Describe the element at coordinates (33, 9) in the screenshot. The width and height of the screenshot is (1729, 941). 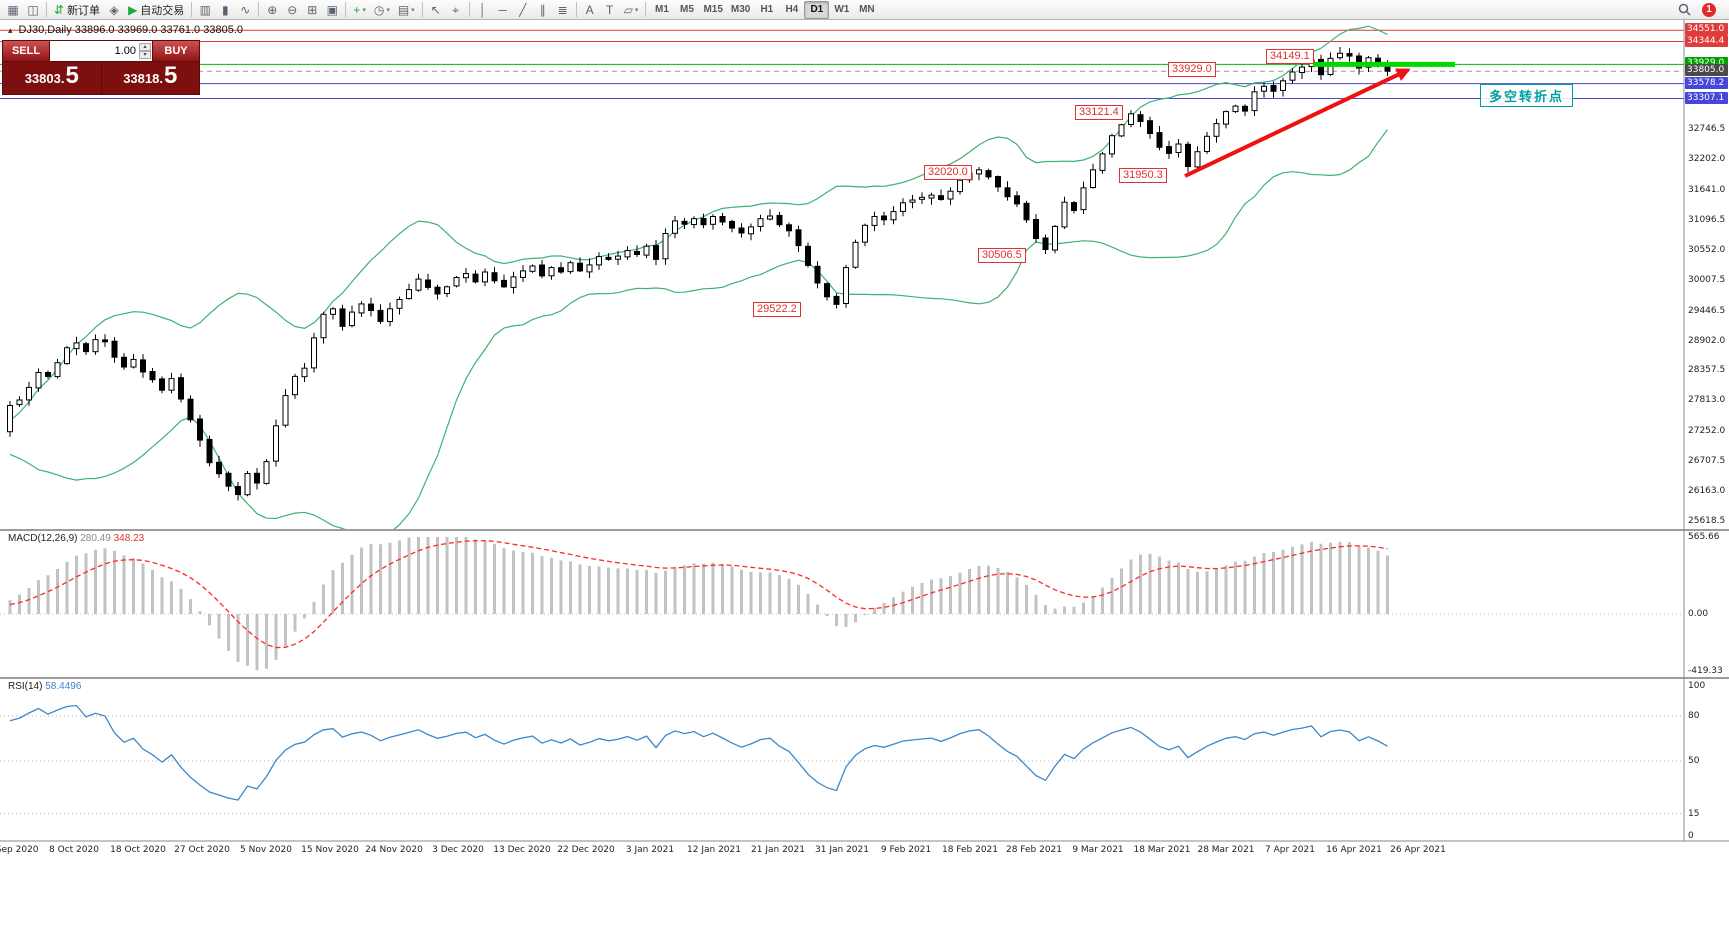
I see `profiles-icon: ◫` at that location.